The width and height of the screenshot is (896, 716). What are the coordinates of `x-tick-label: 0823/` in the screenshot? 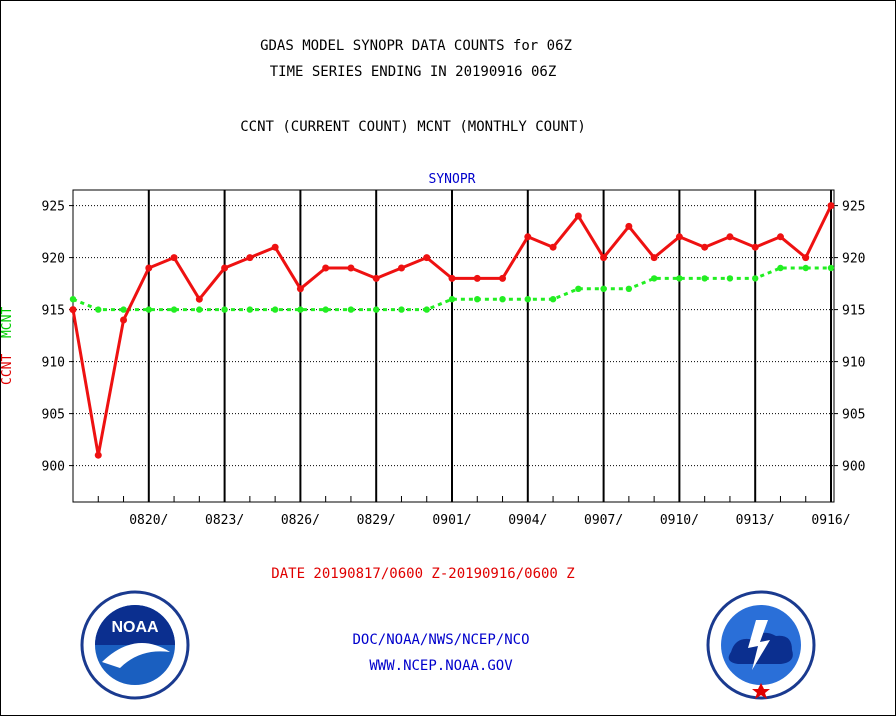 It's located at (224, 520).